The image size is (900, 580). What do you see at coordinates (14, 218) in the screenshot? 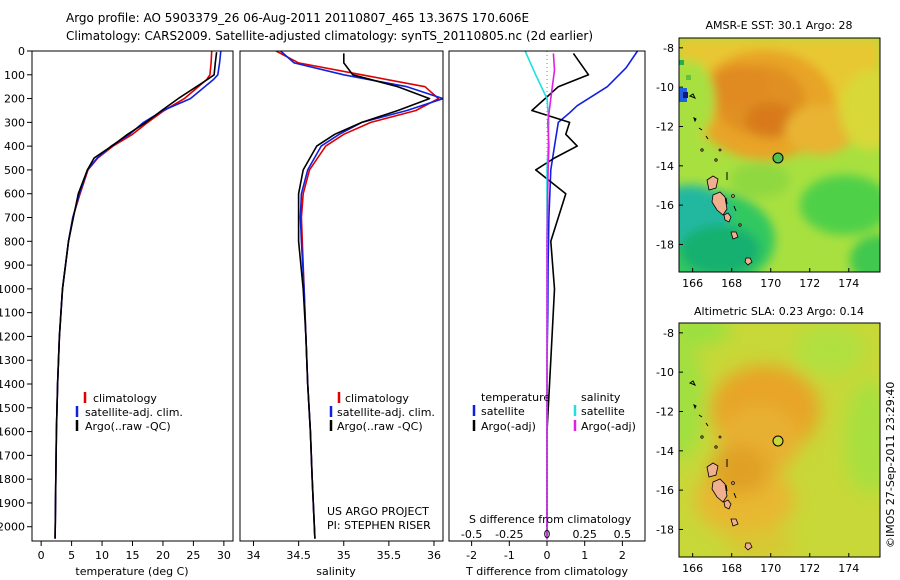
I see `y-tick-label: 700` at bounding box center [14, 218].